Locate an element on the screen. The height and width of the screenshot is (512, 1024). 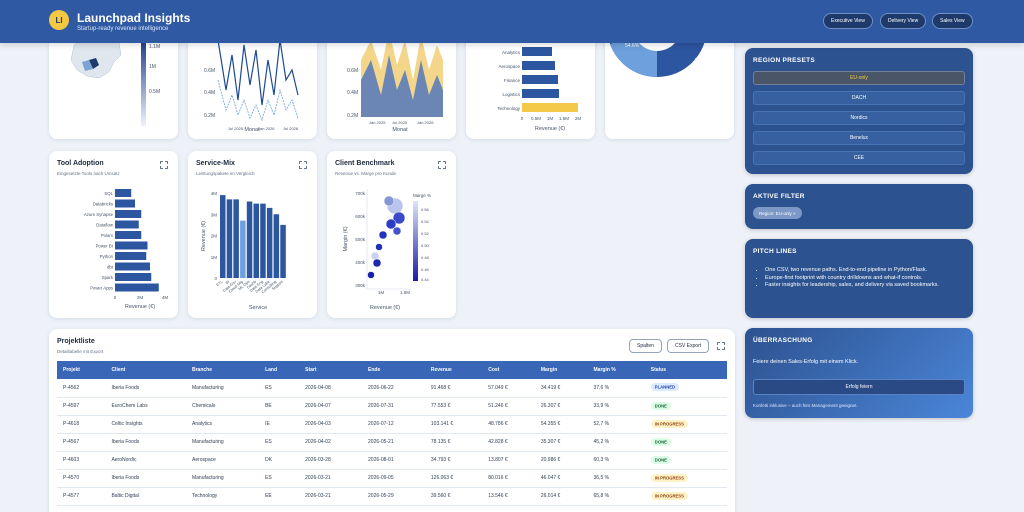
filter-chip-region: Region: EU-only × is located at coordinates (777, 213).